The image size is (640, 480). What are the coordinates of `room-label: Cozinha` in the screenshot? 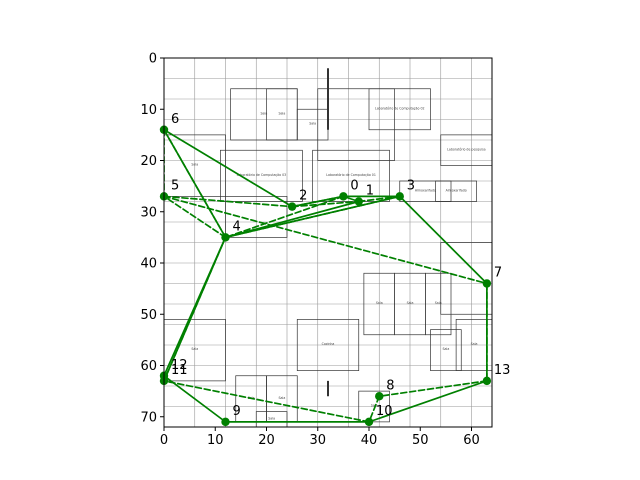 It's located at (328, 344).